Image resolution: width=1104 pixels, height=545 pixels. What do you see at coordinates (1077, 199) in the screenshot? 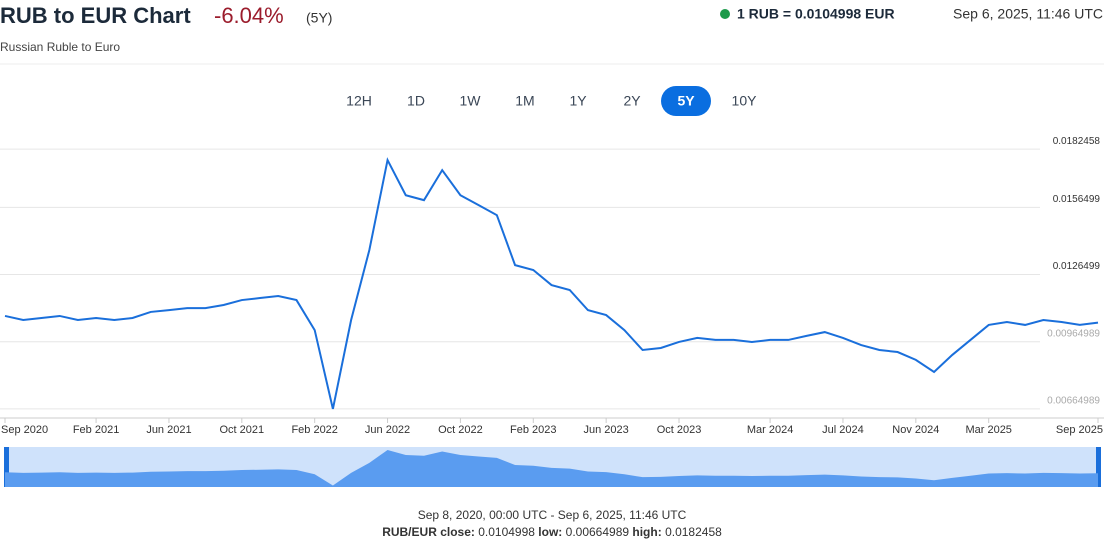
I see `y-tick-label: 0.0156499` at bounding box center [1077, 199].